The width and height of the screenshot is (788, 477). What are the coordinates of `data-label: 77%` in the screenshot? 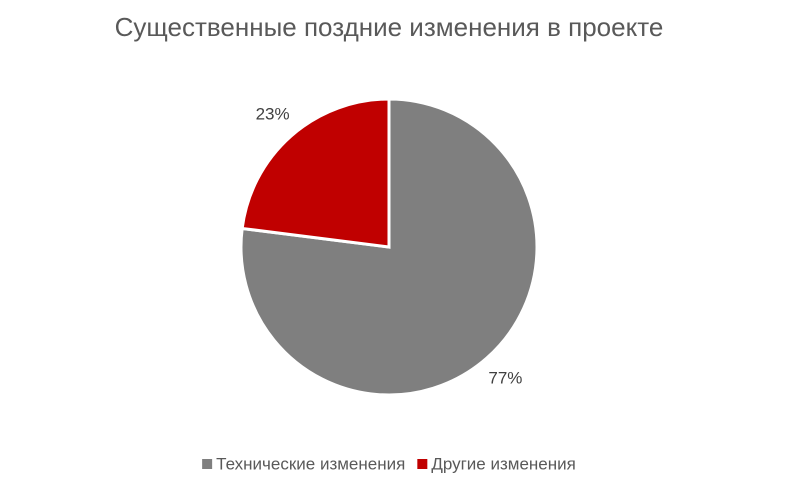 It's located at (505, 378).